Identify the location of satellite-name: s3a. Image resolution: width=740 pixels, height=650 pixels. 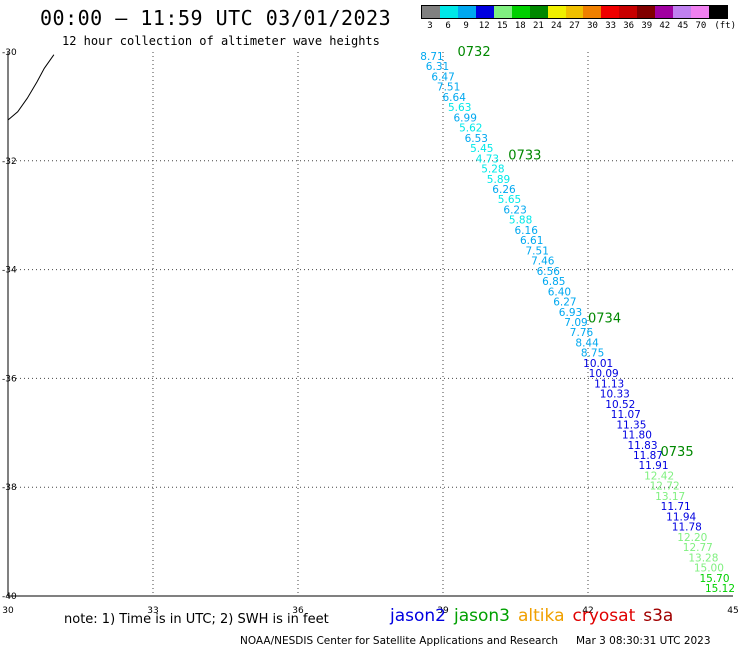
(658, 616).